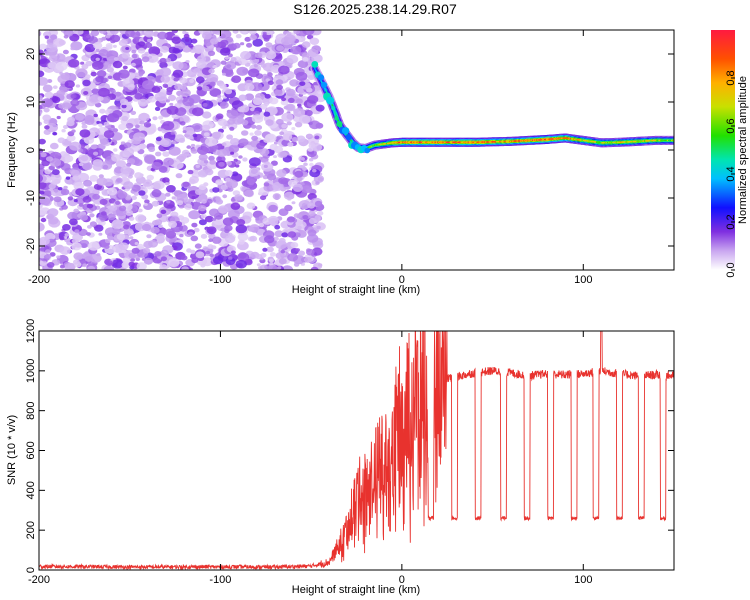 Image resolution: width=750 pixels, height=600 pixels. Describe the element at coordinates (31, 331) in the screenshot. I see `snr-ytick-label: 1200` at that location.